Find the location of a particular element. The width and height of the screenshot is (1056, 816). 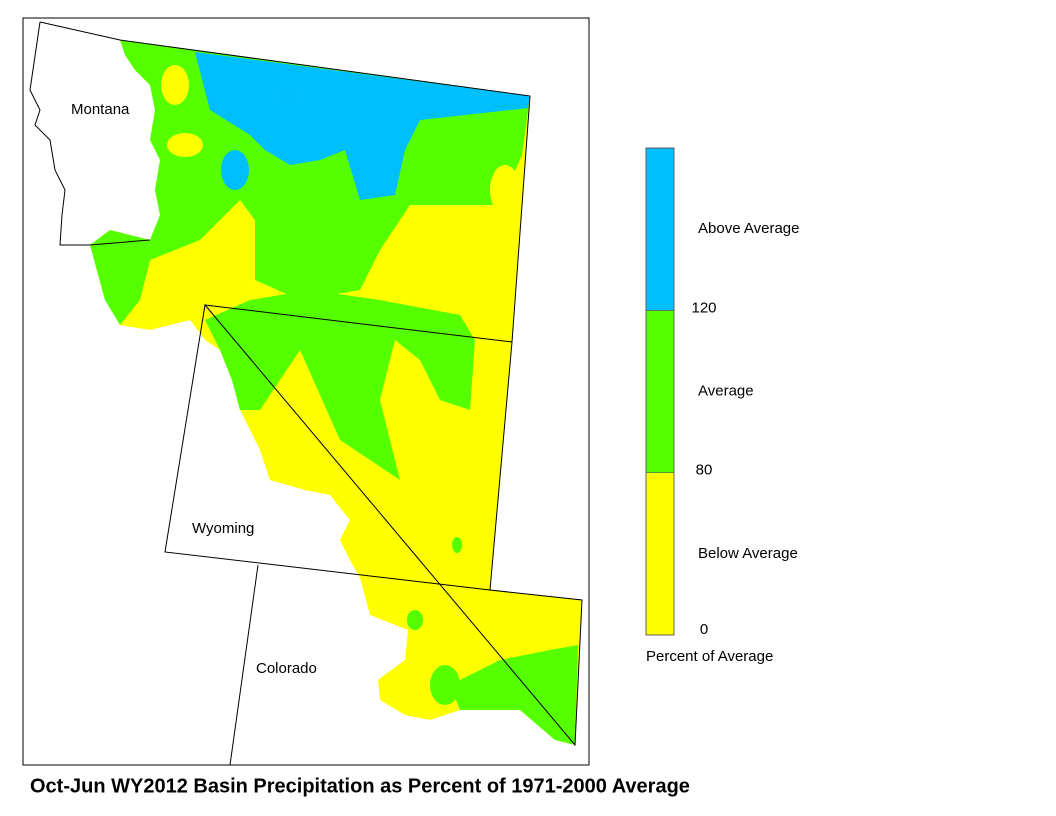

legend-border is located at coordinates (660, 391).